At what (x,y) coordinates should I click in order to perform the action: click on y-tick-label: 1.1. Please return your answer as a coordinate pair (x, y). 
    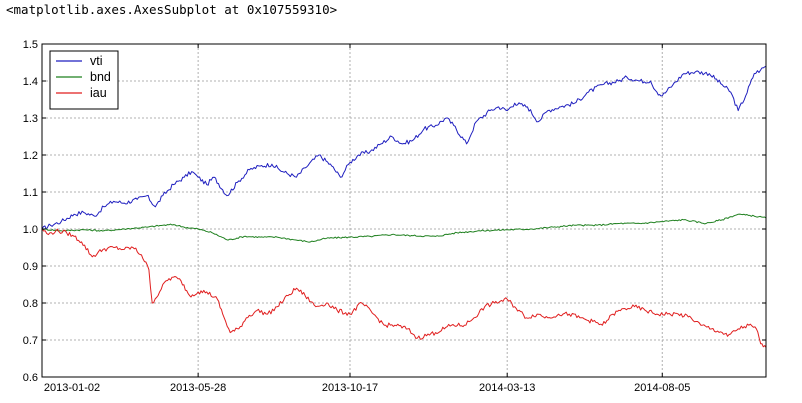
    Looking at the image, I should click on (30, 193).